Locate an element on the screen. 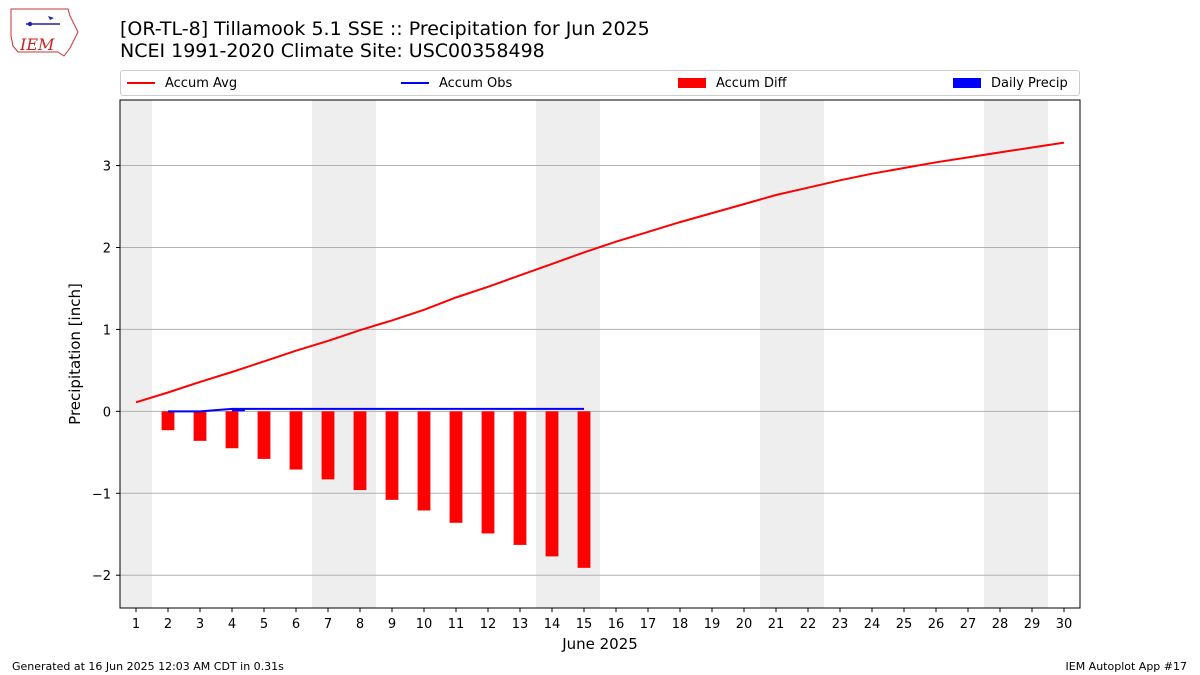  x-tick-label-2: 2 is located at coordinates (168, 624).